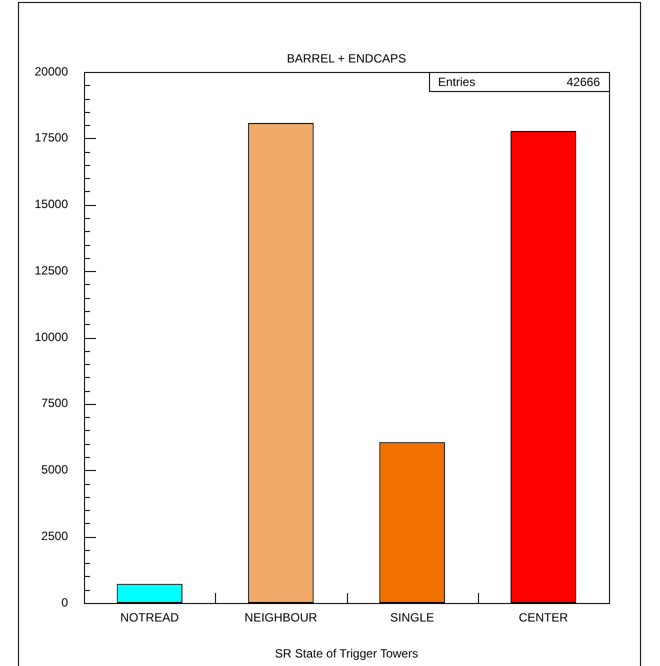 This screenshot has width=660, height=666. I want to click on y-tick-label: 12500, so click(51, 270).